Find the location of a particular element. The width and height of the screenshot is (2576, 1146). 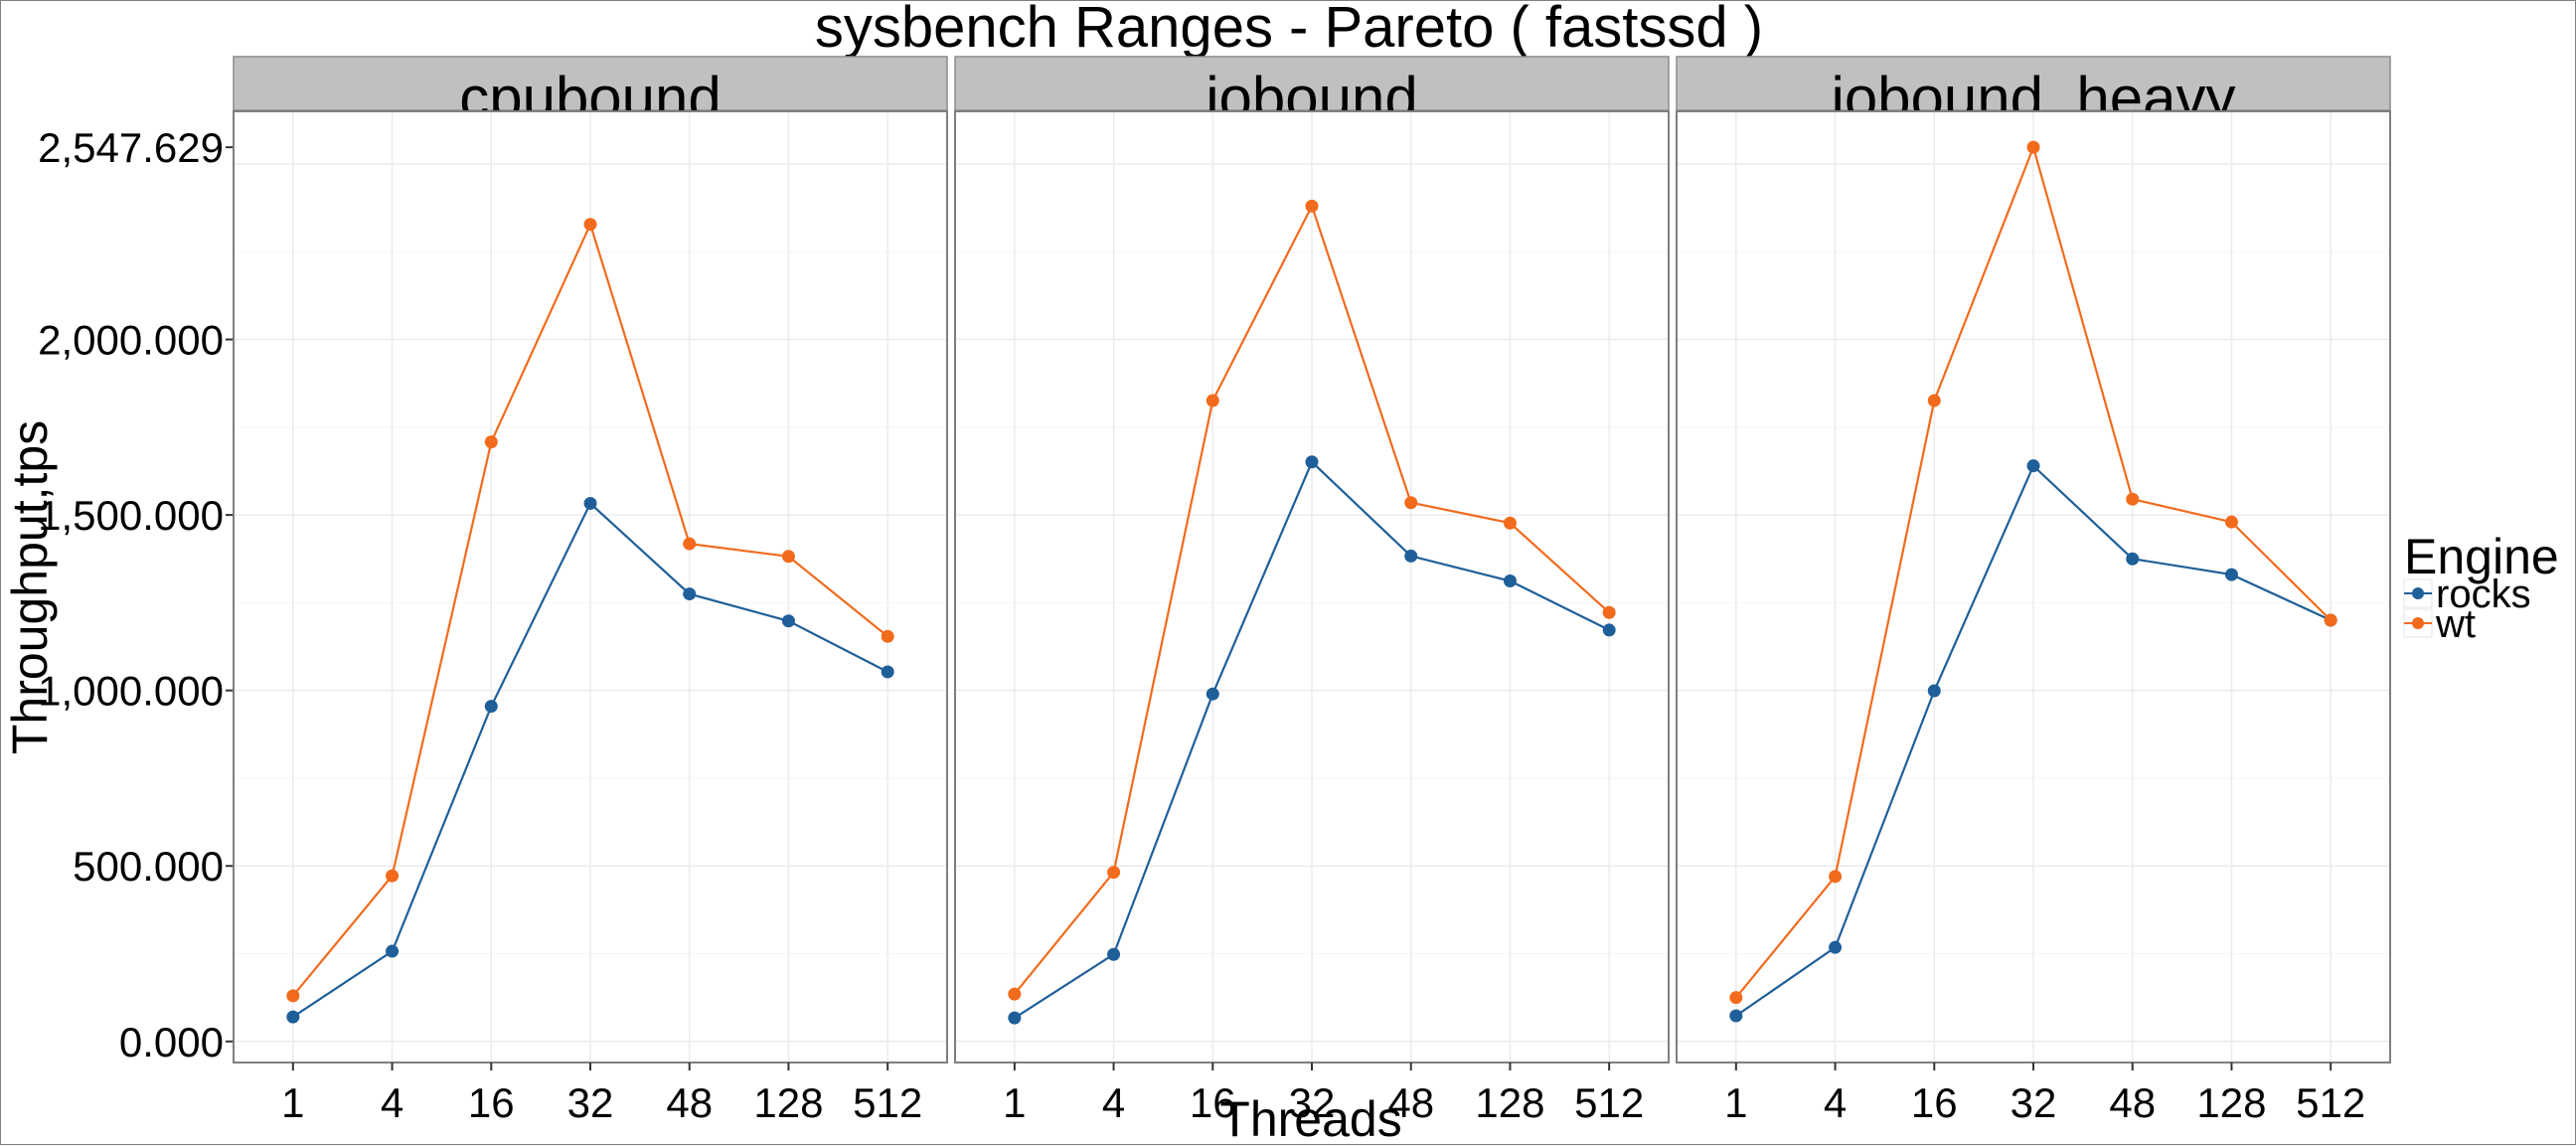

legend-title: Engine is located at coordinates (2481, 556).